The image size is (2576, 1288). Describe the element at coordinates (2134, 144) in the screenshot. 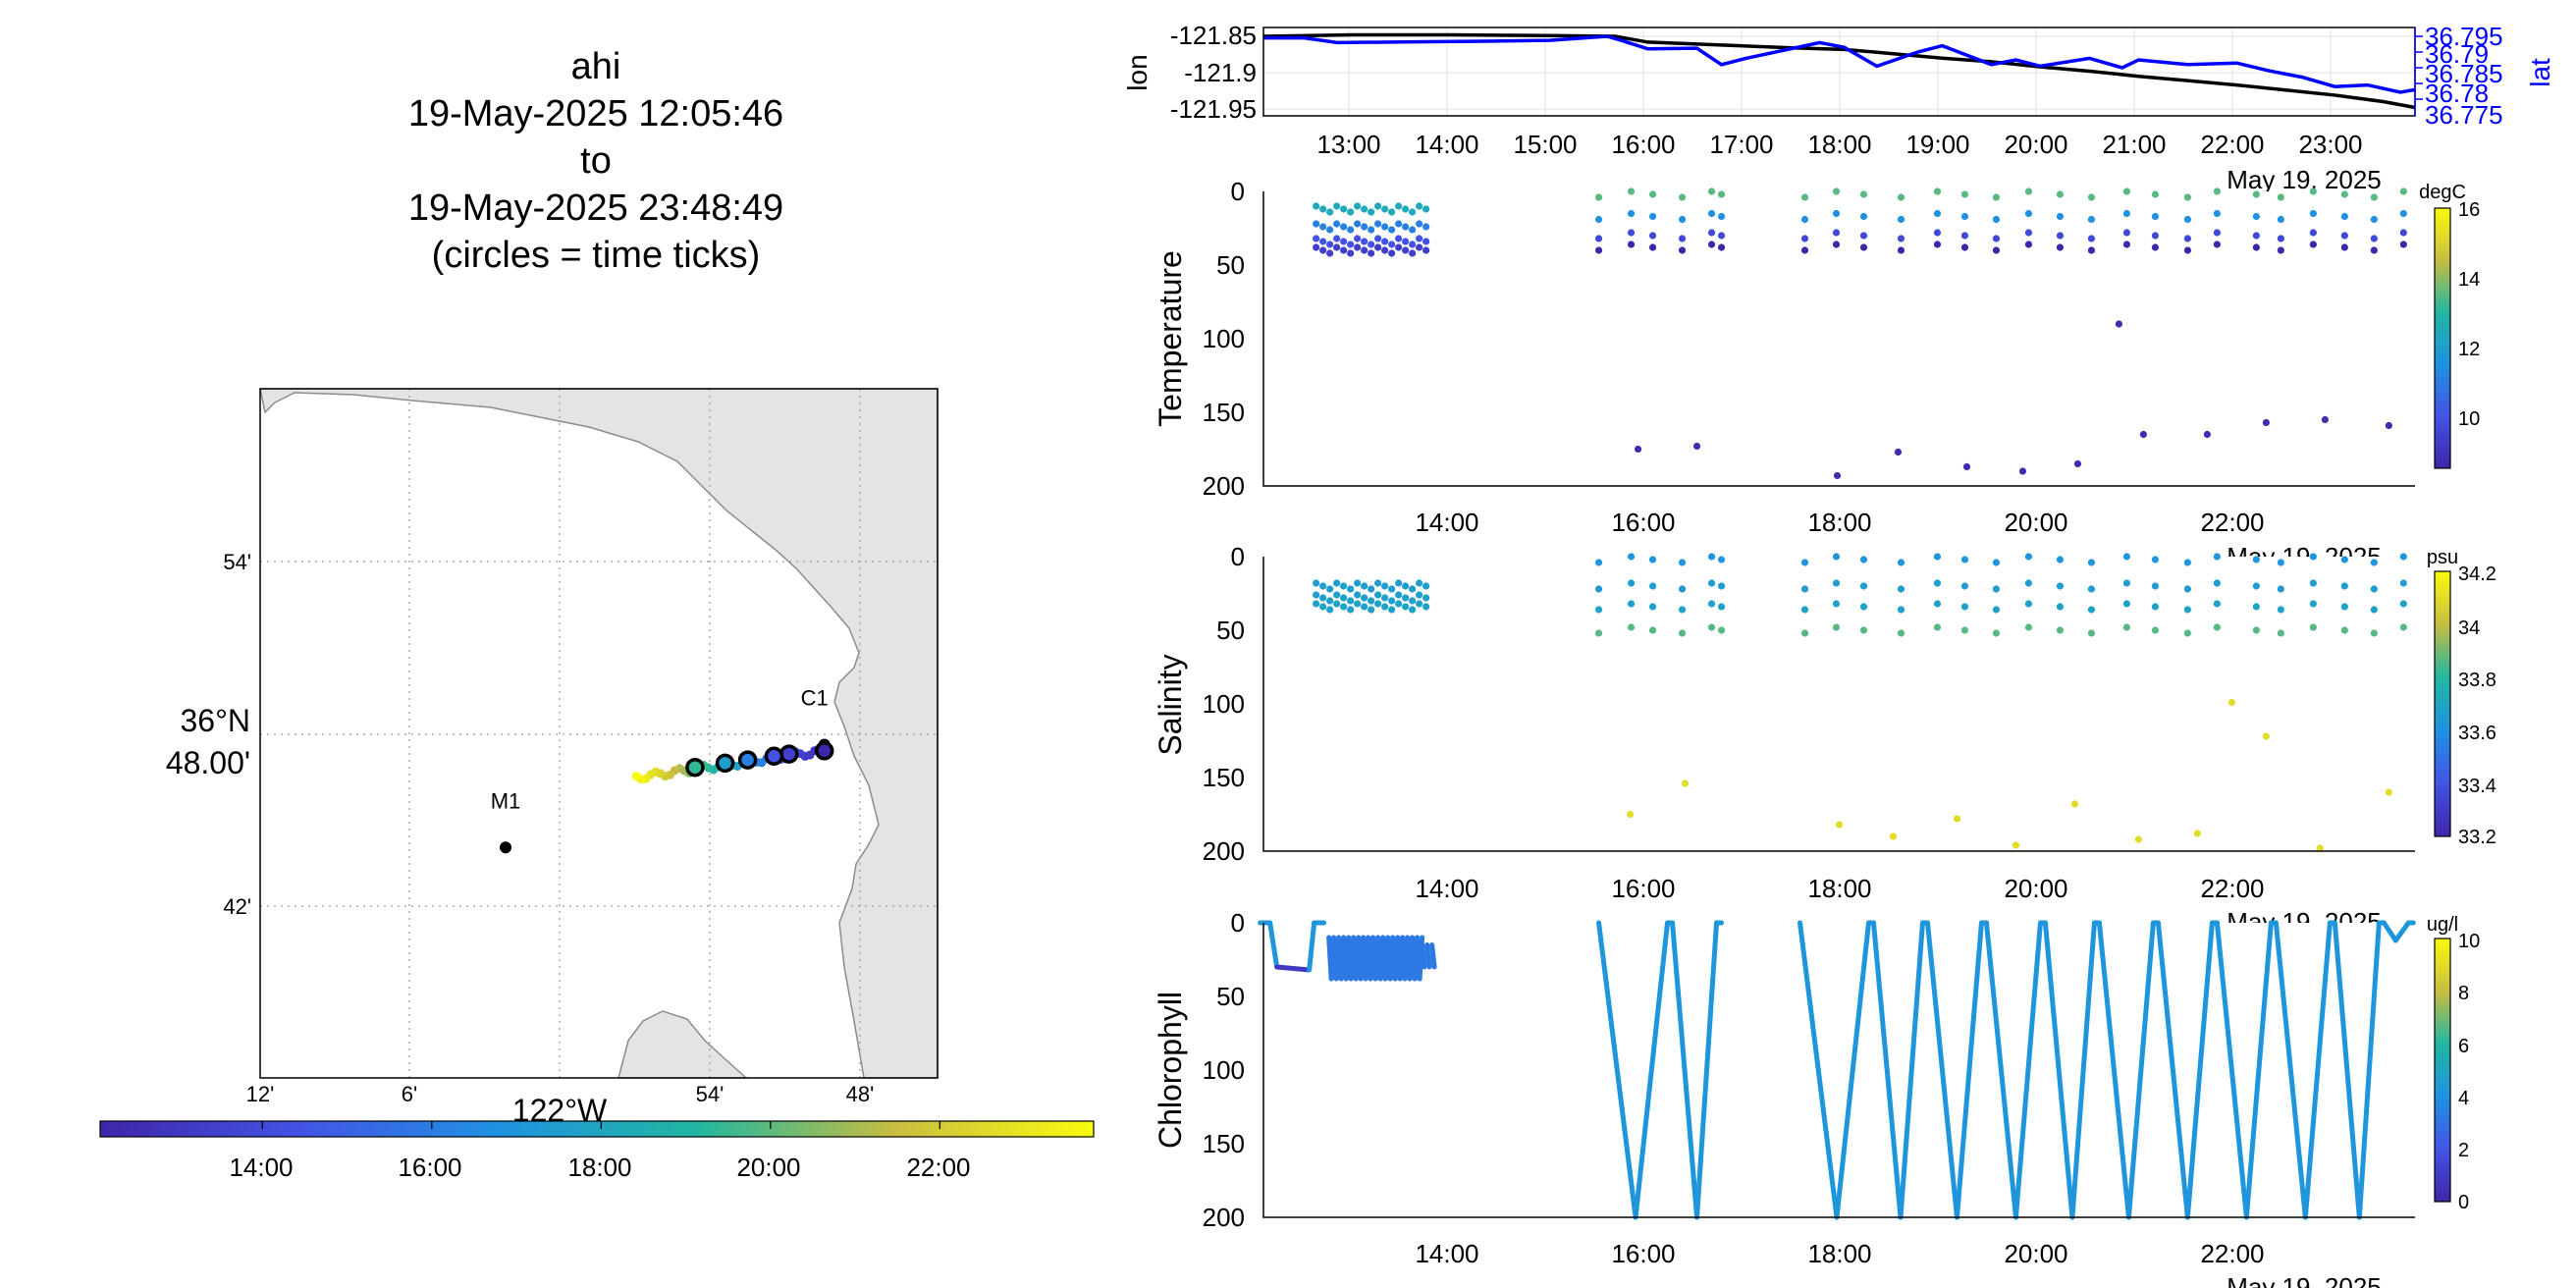

I see `lonlat-x-tick-label: 21:00` at that location.